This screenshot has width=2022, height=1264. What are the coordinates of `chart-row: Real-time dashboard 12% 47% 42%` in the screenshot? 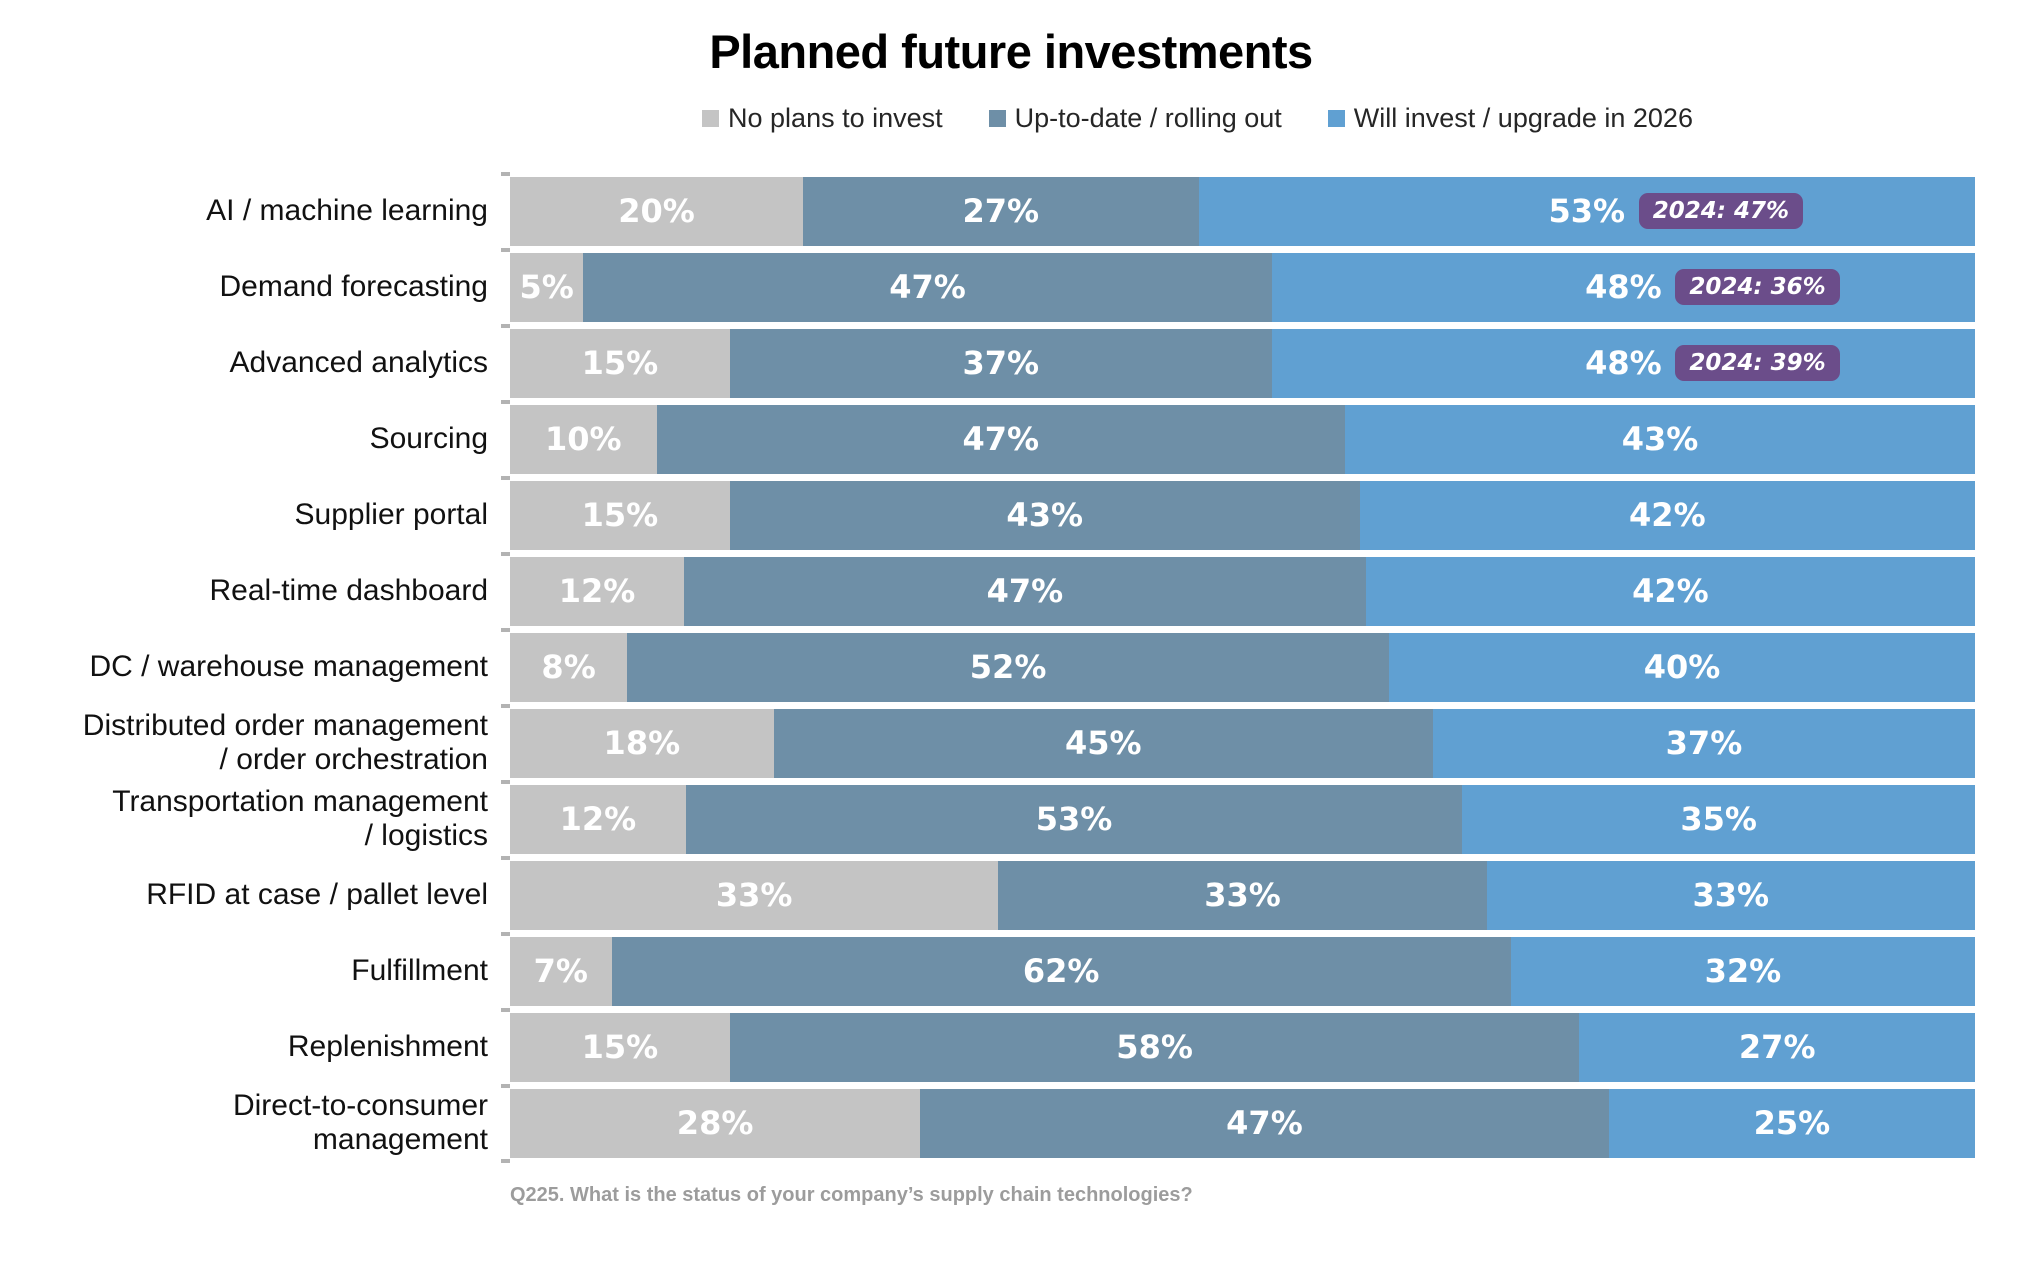 It's located at (1011, 588).